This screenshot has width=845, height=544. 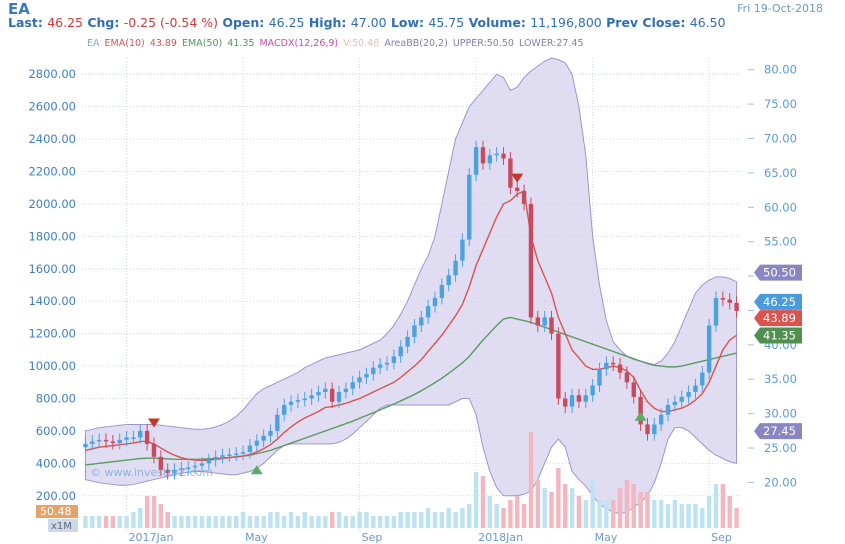 I want to click on legend-item: EA, so click(x=93, y=43).